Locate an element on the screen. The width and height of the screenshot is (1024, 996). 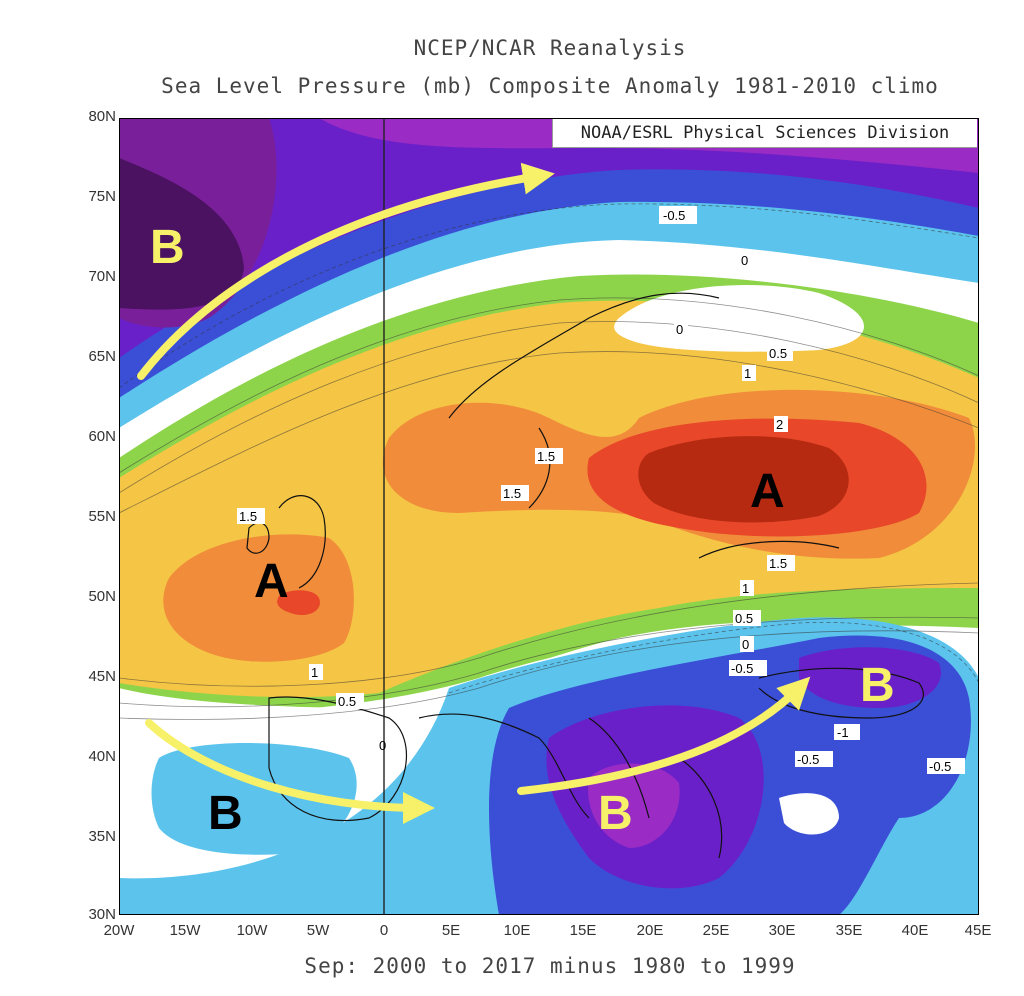
title-line-1: NCEP/NCAR Reanalysis is located at coordinates (550, 48).